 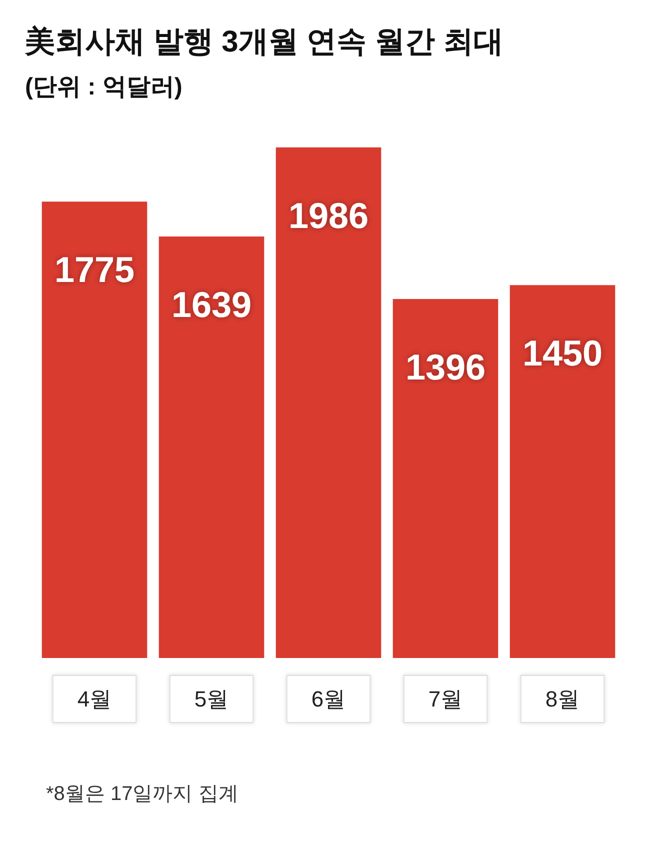 I want to click on text: *8월은 17일까지 집계, so click(x=142, y=794).